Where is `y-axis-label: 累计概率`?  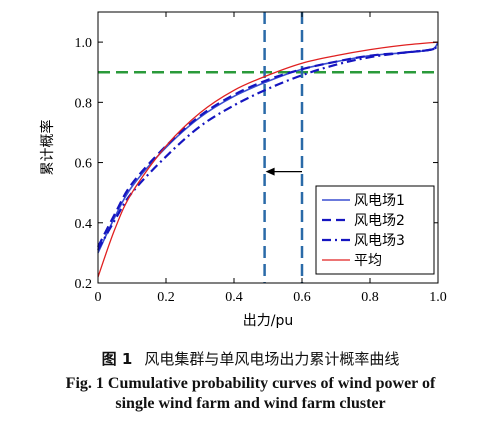
y-axis-label: 累计概率 is located at coordinates (47, 148).